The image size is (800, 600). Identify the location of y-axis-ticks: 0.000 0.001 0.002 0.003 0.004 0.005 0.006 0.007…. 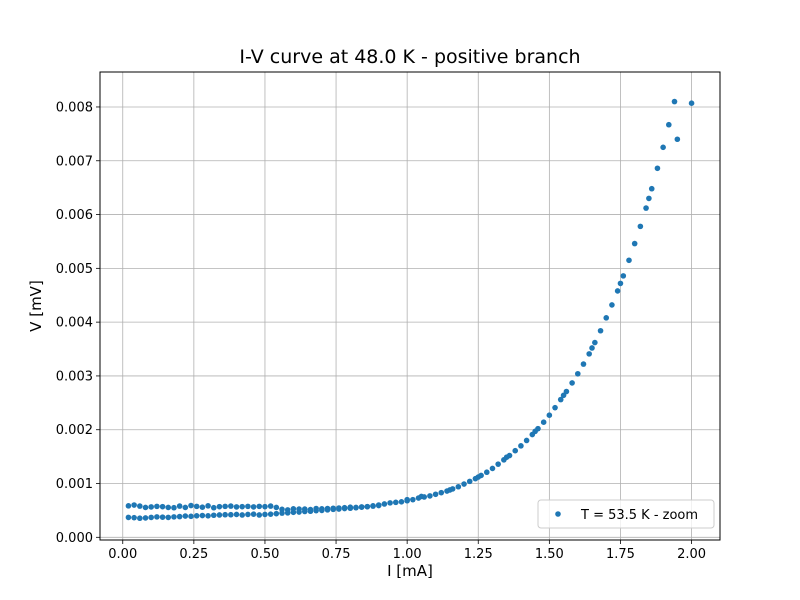
(78, 323).